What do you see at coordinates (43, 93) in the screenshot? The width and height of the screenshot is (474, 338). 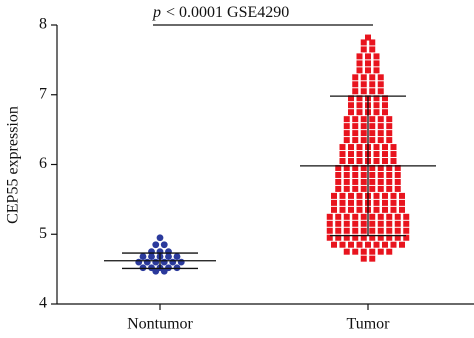 I see `y-tick-label: 7` at bounding box center [43, 93].